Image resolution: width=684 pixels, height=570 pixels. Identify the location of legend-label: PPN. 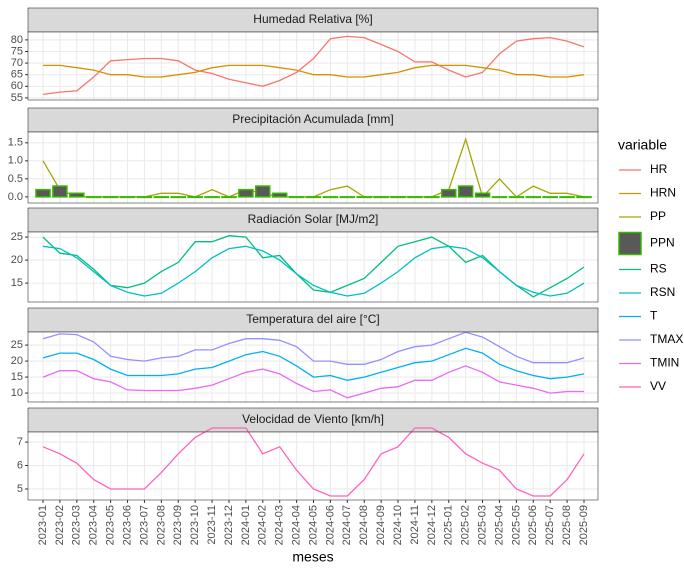
(662, 243).